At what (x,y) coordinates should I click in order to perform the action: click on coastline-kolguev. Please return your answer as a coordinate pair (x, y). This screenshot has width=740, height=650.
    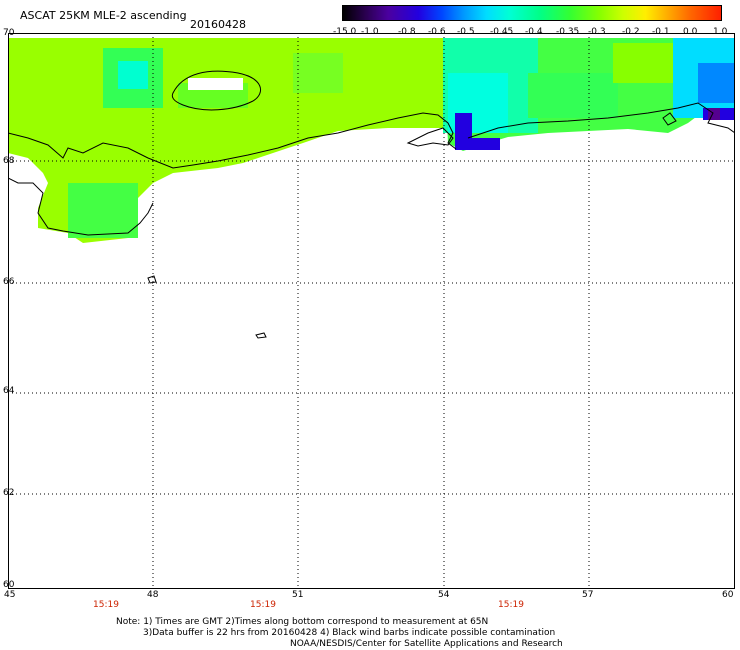
    Looking at the image, I should click on (430, 137).